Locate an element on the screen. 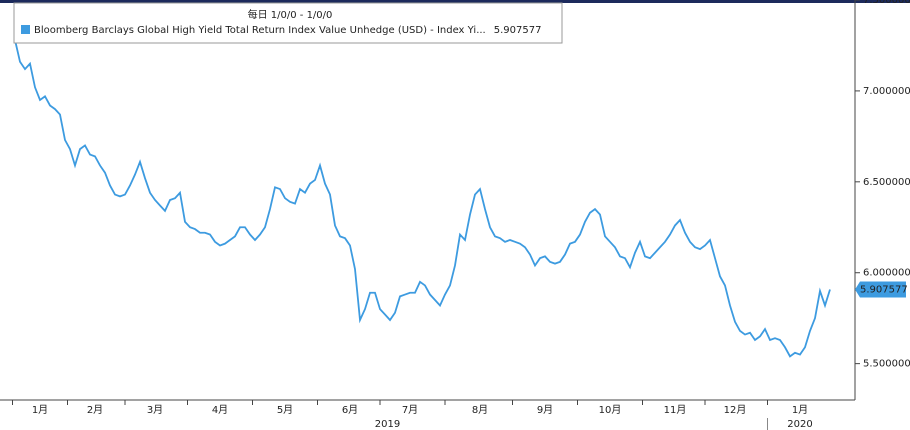 The image size is (910, 430). y-tick-label: 5.500000 is located at coordinates (886, 364).